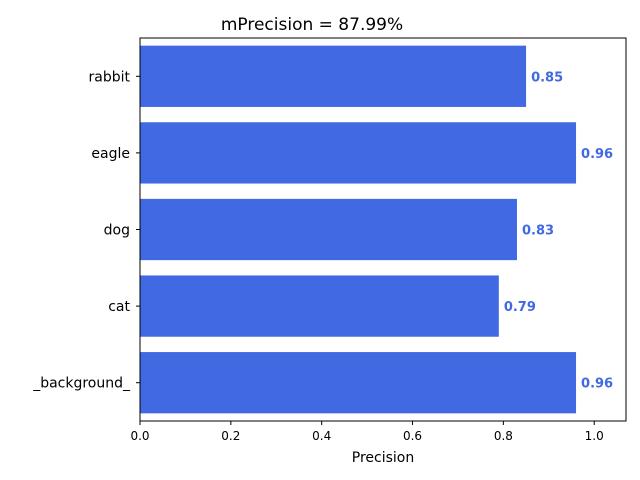  I want to click on data-label-dog: 0.83, so click(538, 231).